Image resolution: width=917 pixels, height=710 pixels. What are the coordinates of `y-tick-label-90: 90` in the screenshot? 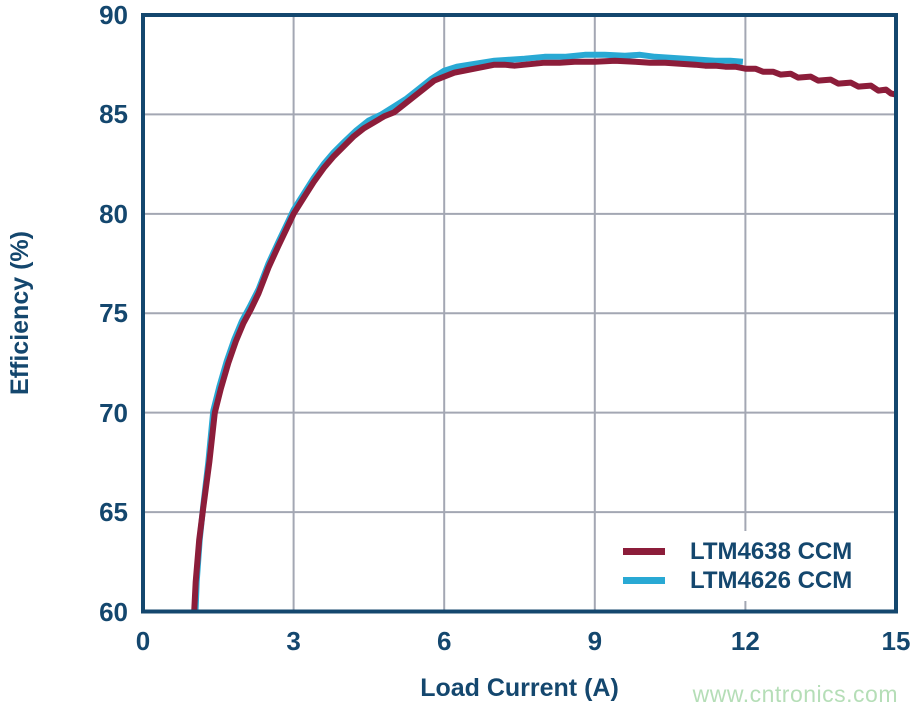 It's located at (113, 15).